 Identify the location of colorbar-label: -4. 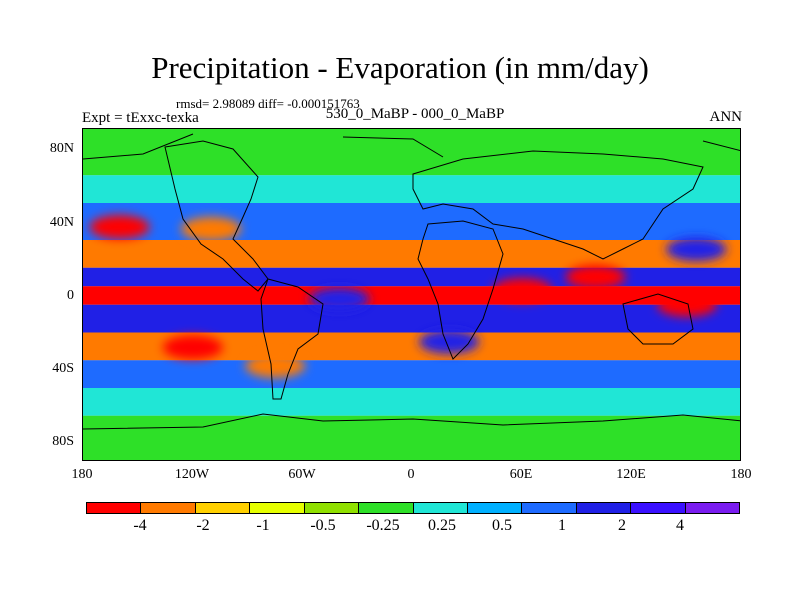
(140, 525).